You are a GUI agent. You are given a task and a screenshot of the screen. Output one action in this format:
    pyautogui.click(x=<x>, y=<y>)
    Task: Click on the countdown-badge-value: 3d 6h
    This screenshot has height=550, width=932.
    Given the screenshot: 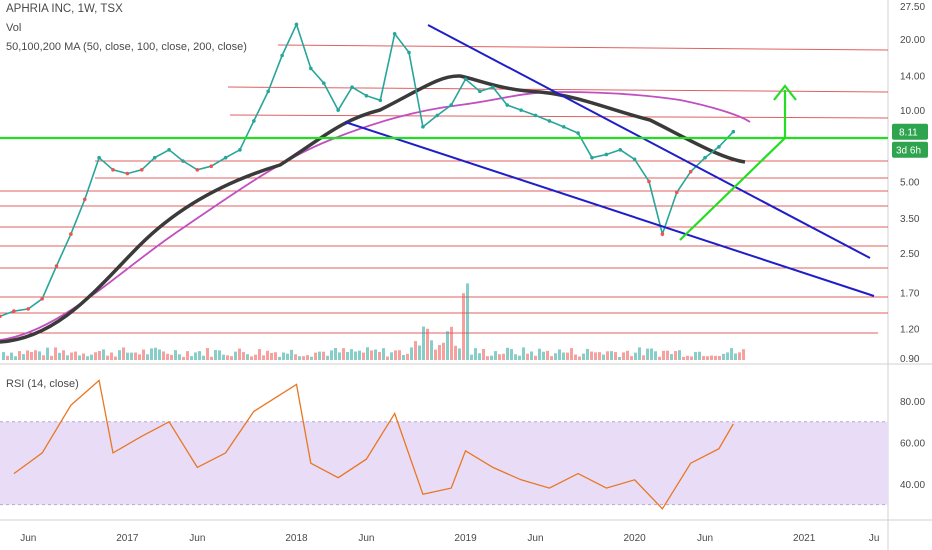 What is the action you would take?
    pyautogui.click(x=908, y=151)
    